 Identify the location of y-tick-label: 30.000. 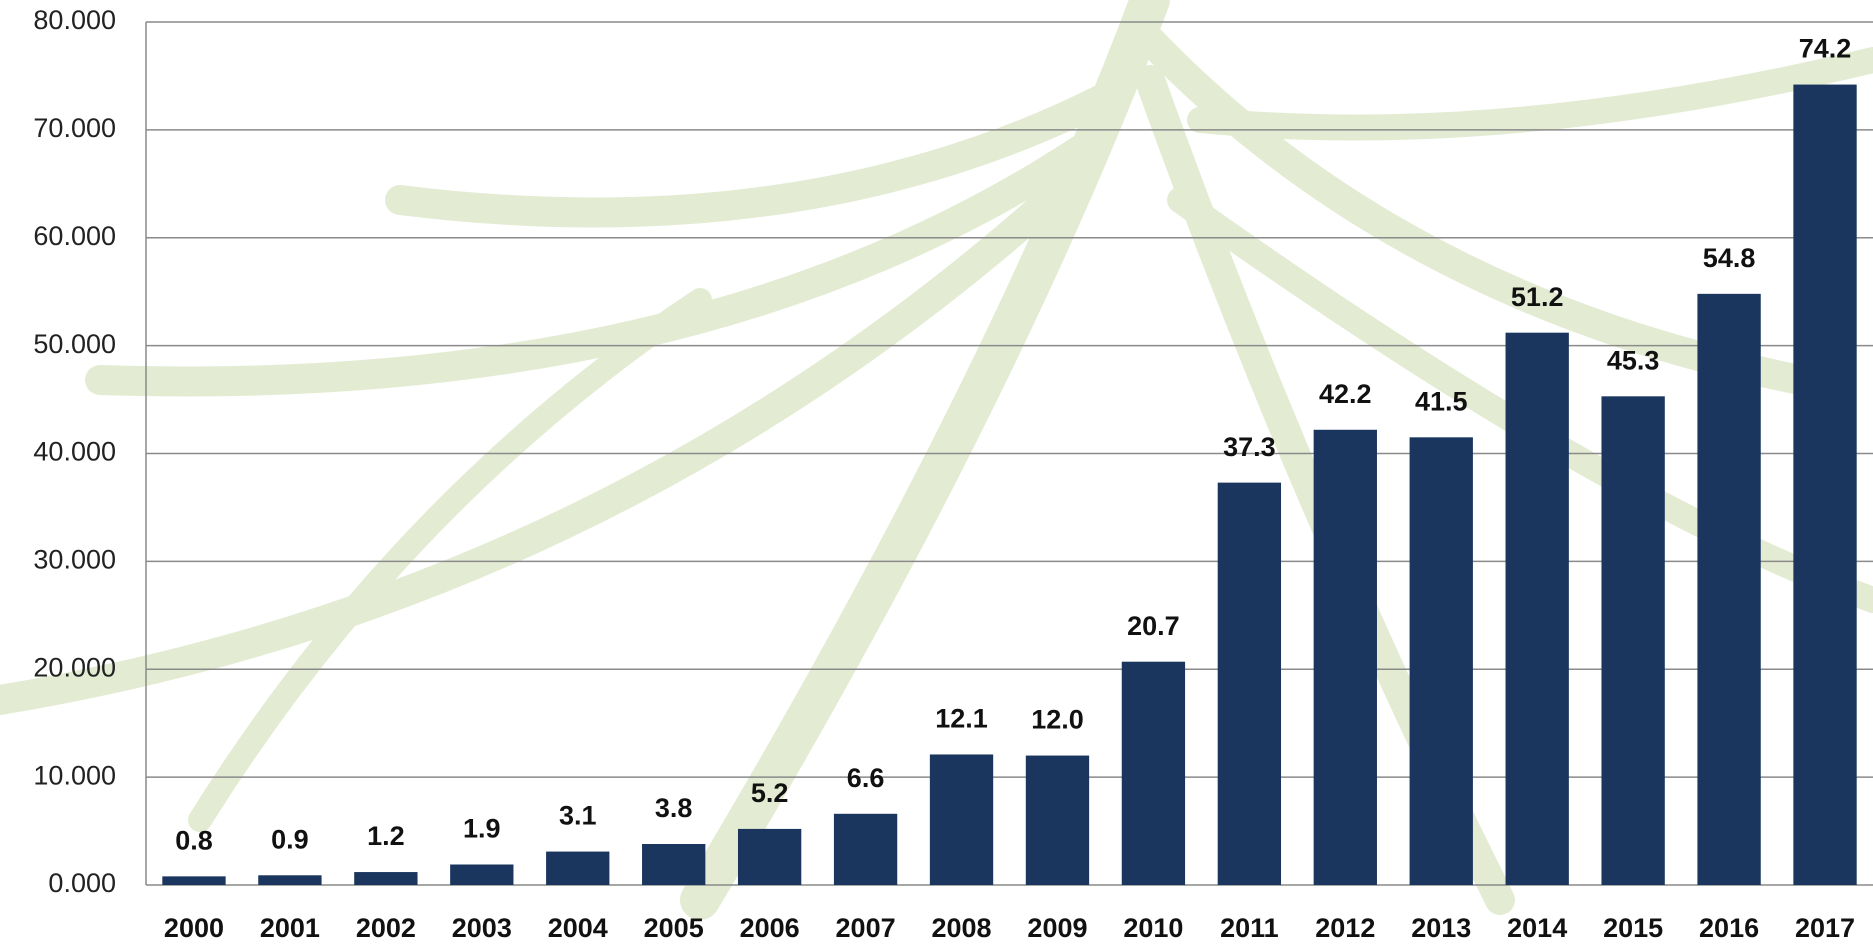
(74, 560).